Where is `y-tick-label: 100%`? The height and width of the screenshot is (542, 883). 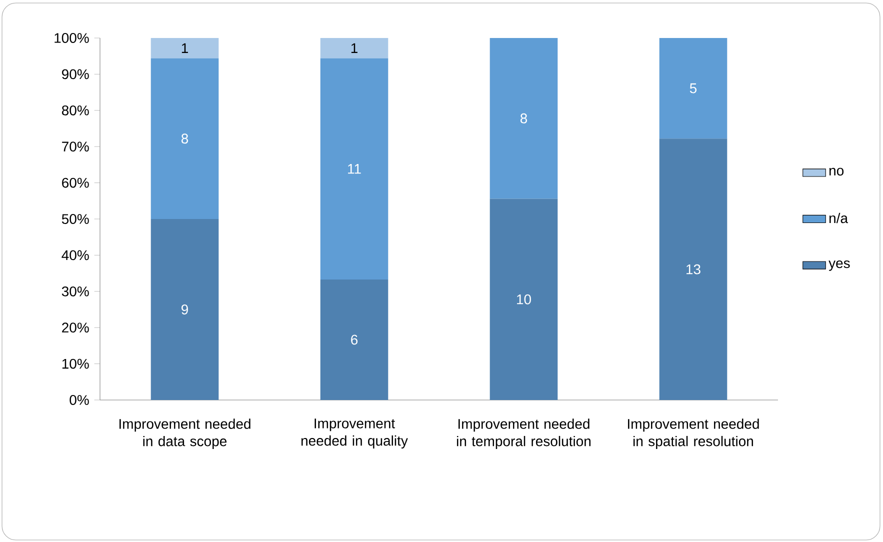
y-tick-label: 100% is located at coordinates (71, 38).